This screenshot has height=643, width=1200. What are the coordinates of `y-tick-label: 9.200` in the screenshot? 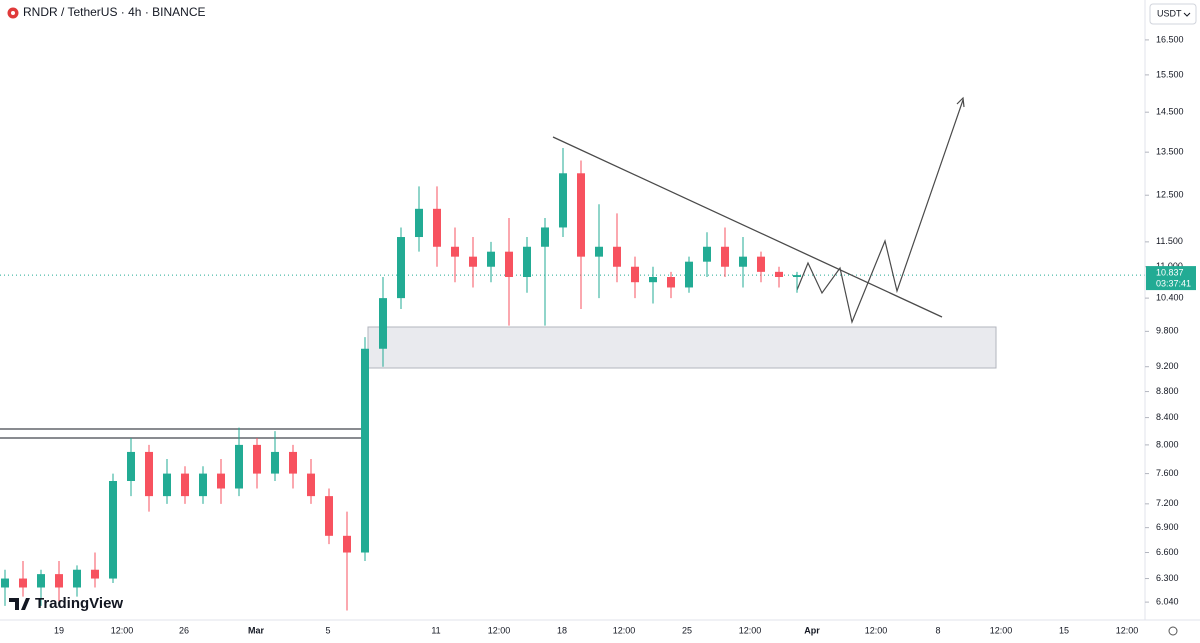 It's located at (1167, 366).